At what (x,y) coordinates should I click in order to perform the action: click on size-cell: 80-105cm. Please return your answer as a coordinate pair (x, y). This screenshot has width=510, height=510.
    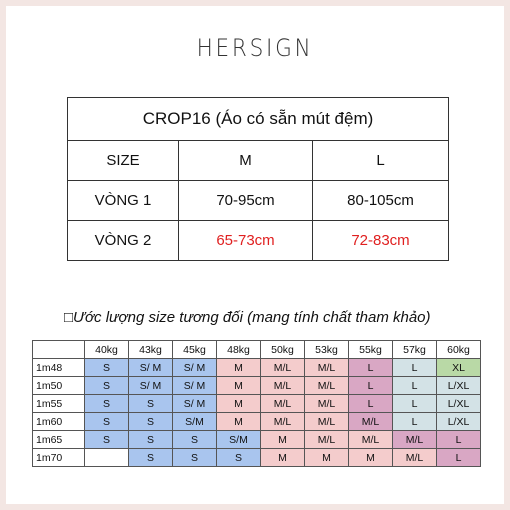
    Looking at the image, I should click on (380, 200).